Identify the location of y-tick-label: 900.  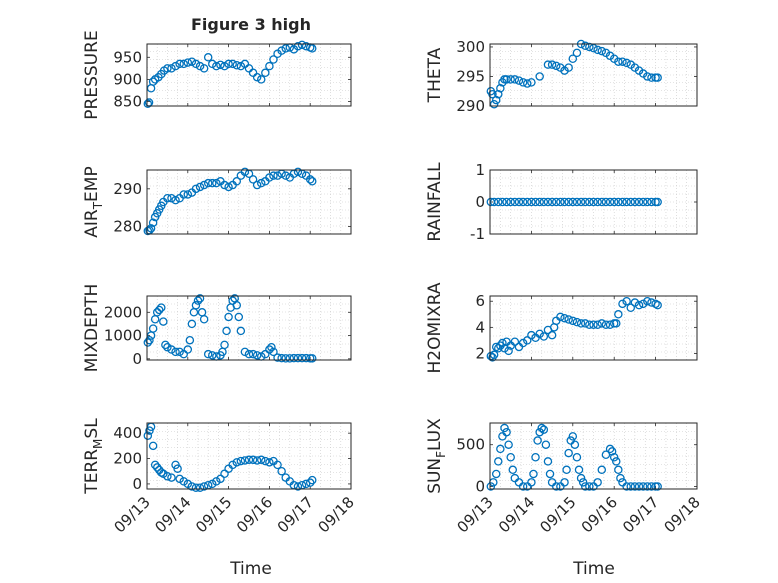
(127, 79).